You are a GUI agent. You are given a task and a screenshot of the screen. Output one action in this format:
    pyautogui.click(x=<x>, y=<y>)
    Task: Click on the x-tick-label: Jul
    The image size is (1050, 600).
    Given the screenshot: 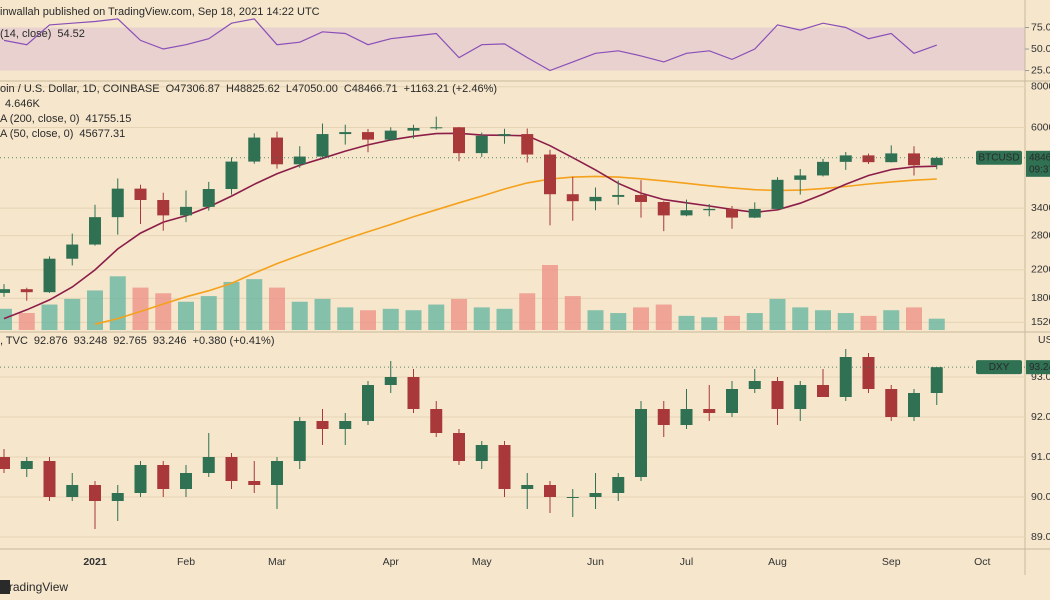 What is the action you would take?
    pyautogui.click(x=686, y=562)
    